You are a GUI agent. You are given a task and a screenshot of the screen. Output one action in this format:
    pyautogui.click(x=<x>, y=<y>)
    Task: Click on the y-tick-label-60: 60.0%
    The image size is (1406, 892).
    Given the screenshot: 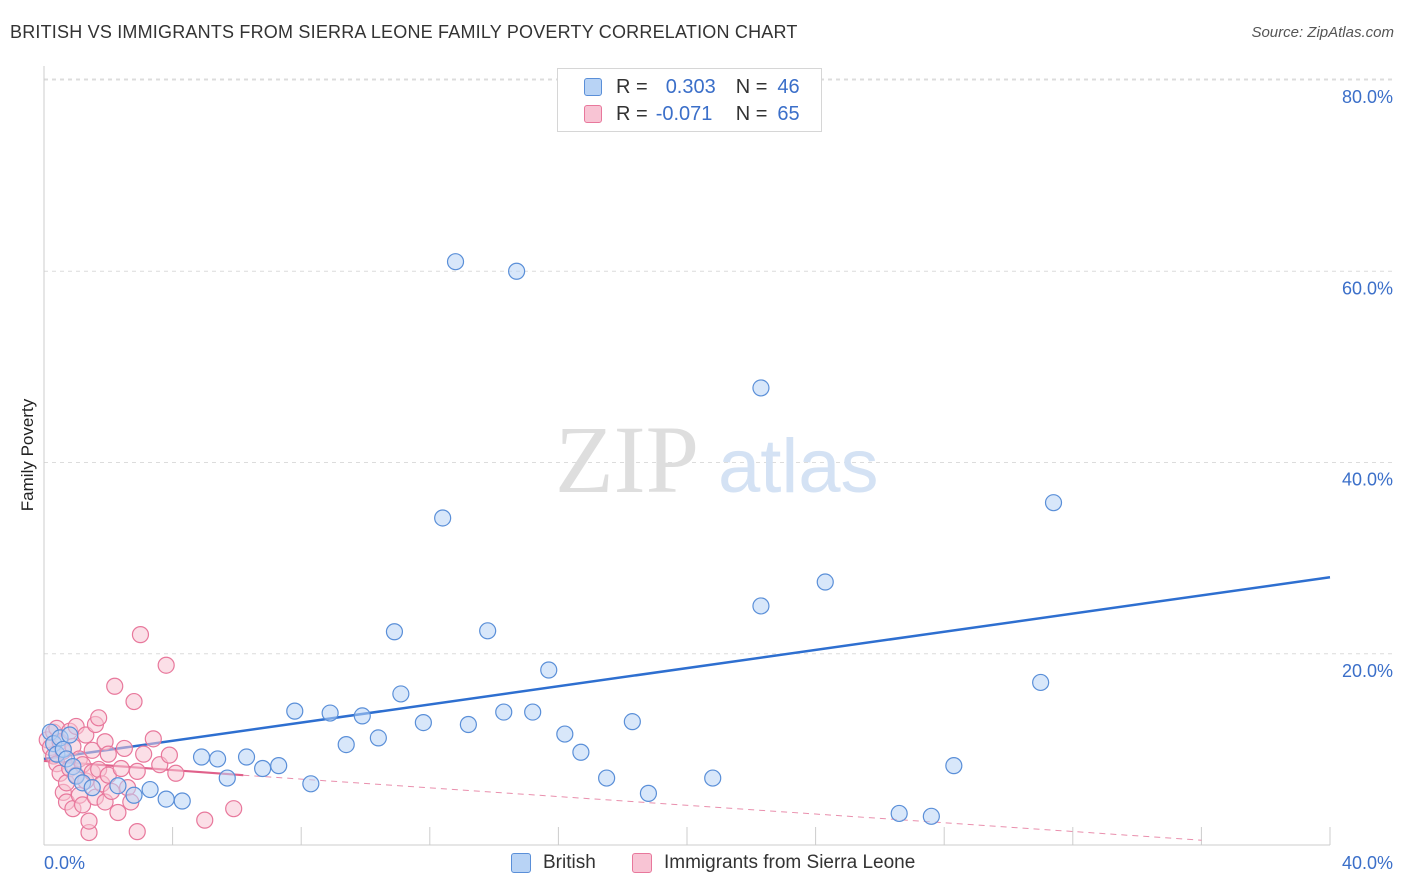 What is the action you would take?
    pyautogui.click(x=1367, y=288)
    